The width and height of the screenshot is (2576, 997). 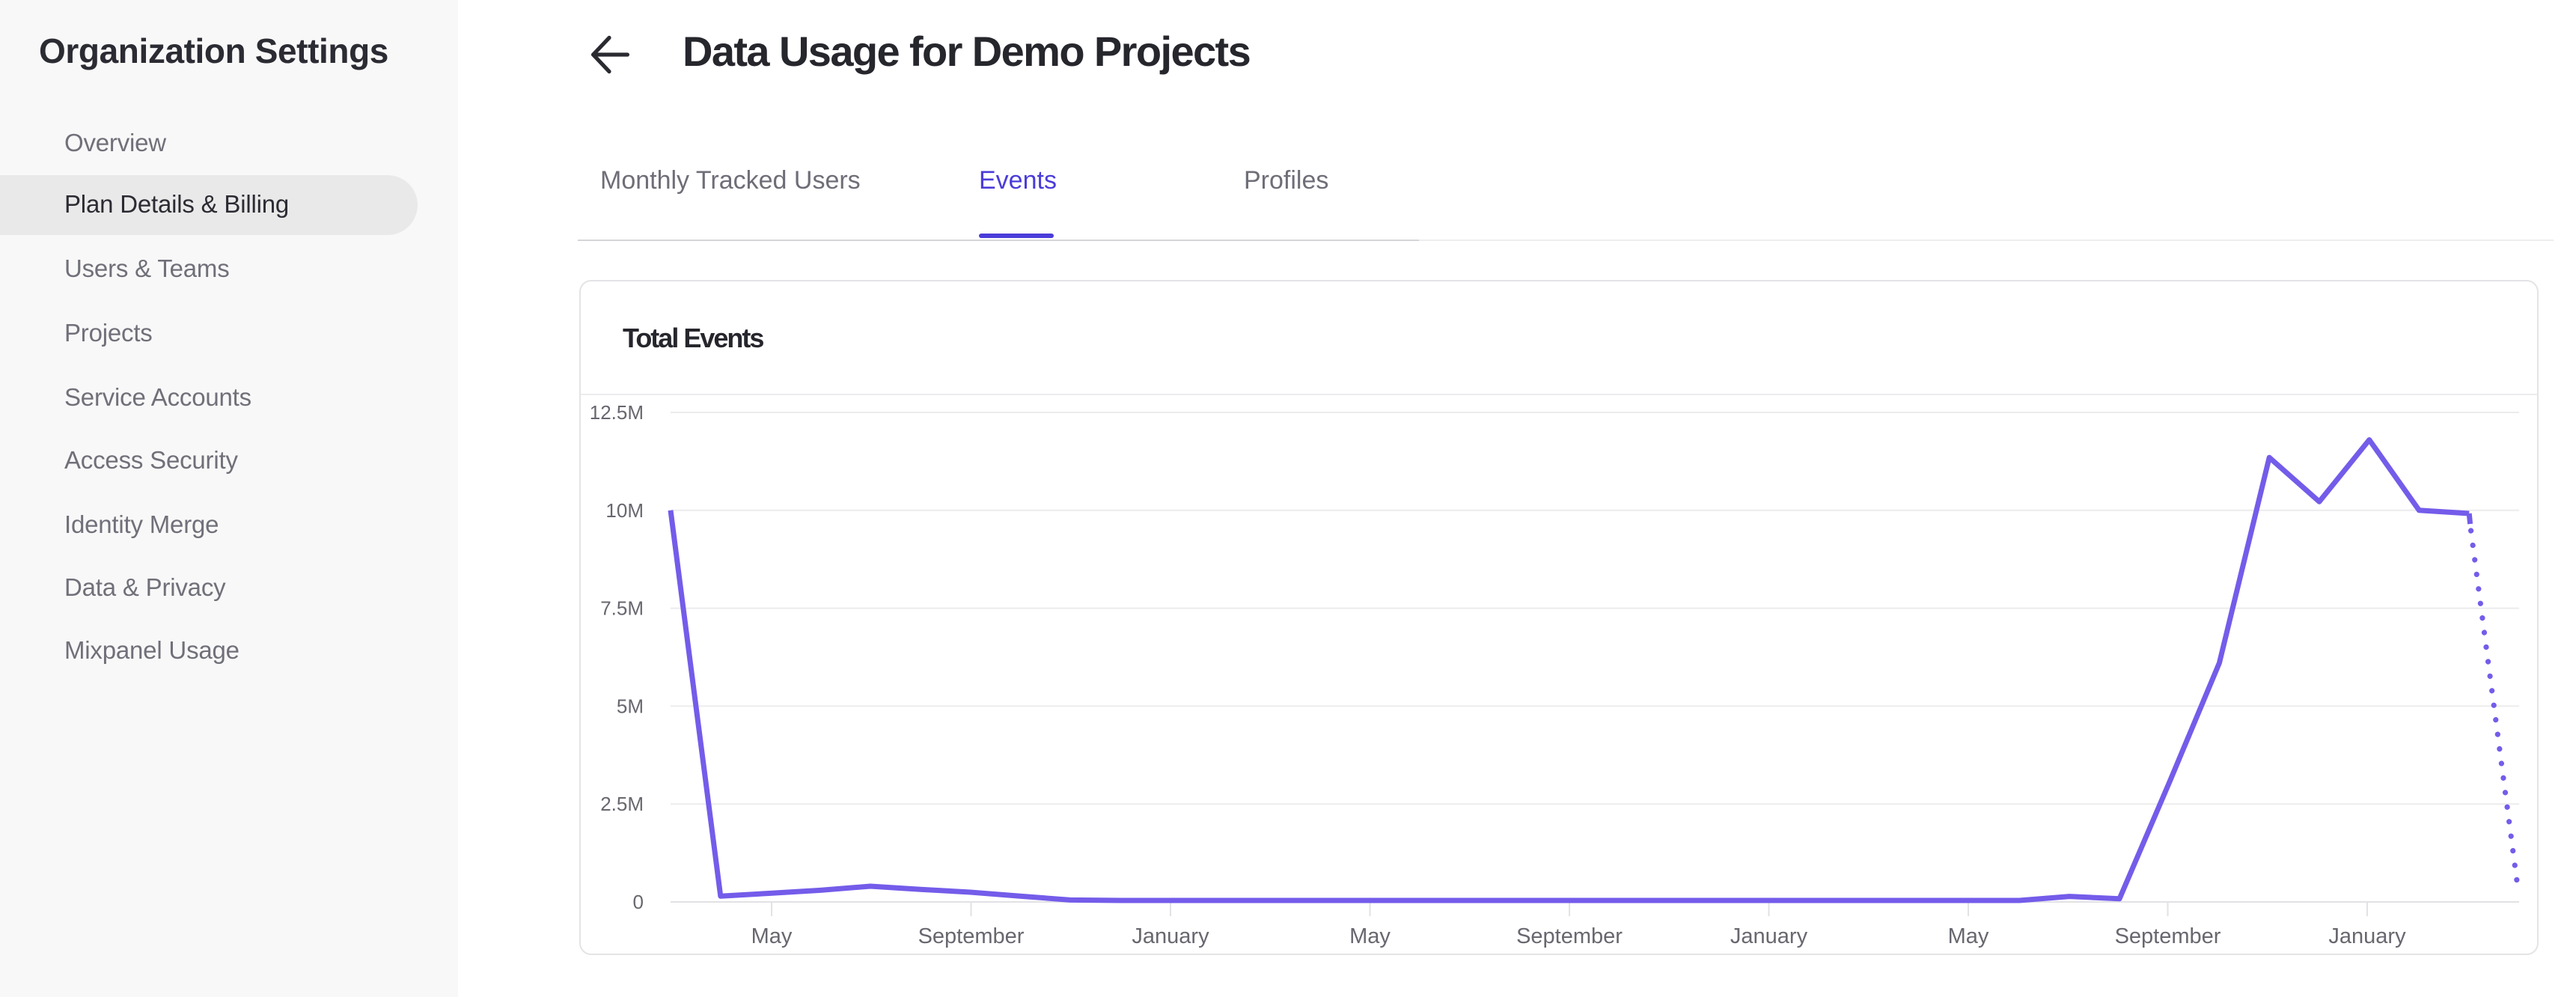 What do you see at coordinates (617, 412) in the screenshot?
I see `svg-text: 12.5M` at bounding box center [617, 412].